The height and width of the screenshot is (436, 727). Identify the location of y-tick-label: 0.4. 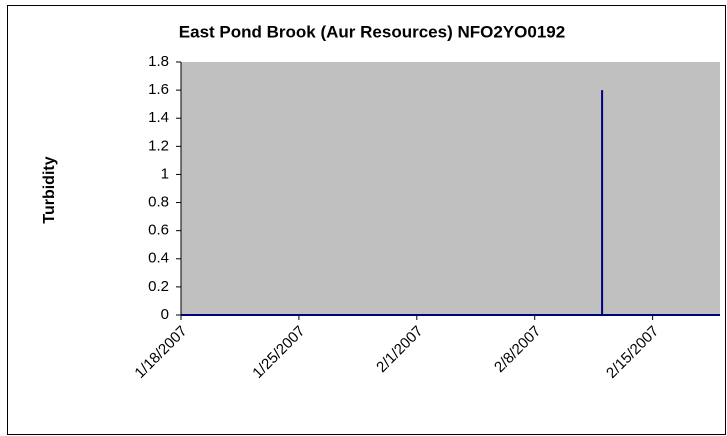
(158, 258).